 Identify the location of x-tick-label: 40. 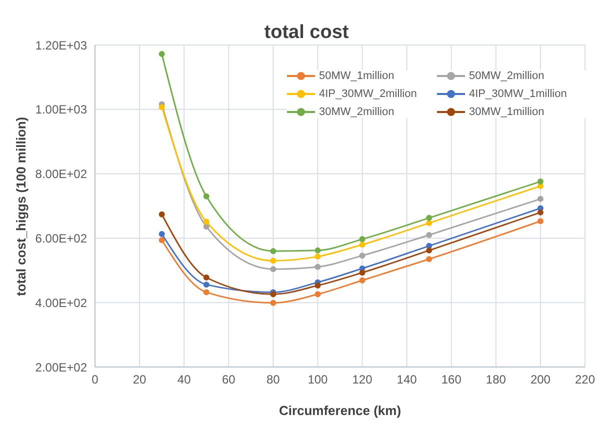
(184, 379).